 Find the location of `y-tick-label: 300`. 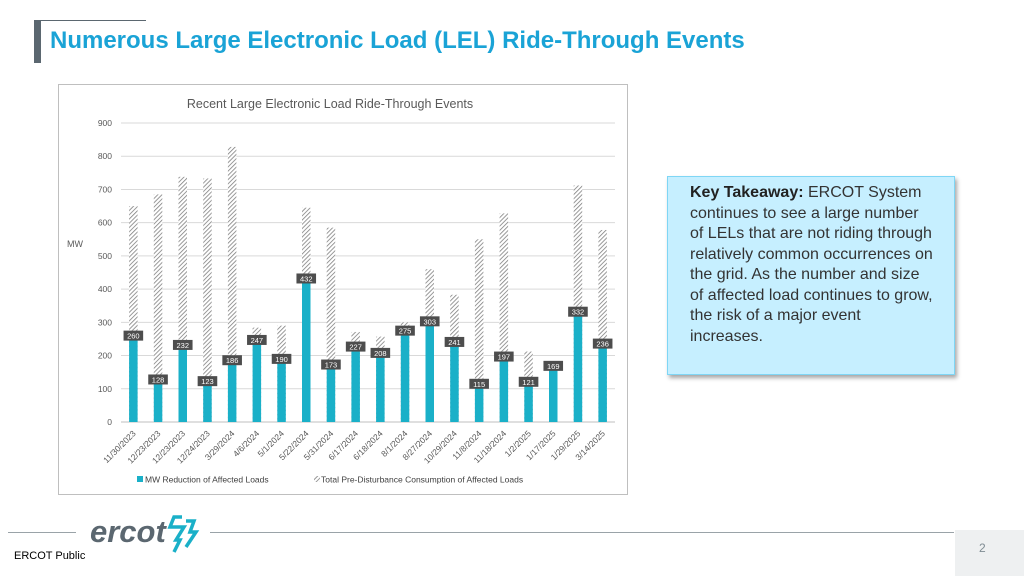

y-tick-label: 300 is located at coordinates (105, 322).